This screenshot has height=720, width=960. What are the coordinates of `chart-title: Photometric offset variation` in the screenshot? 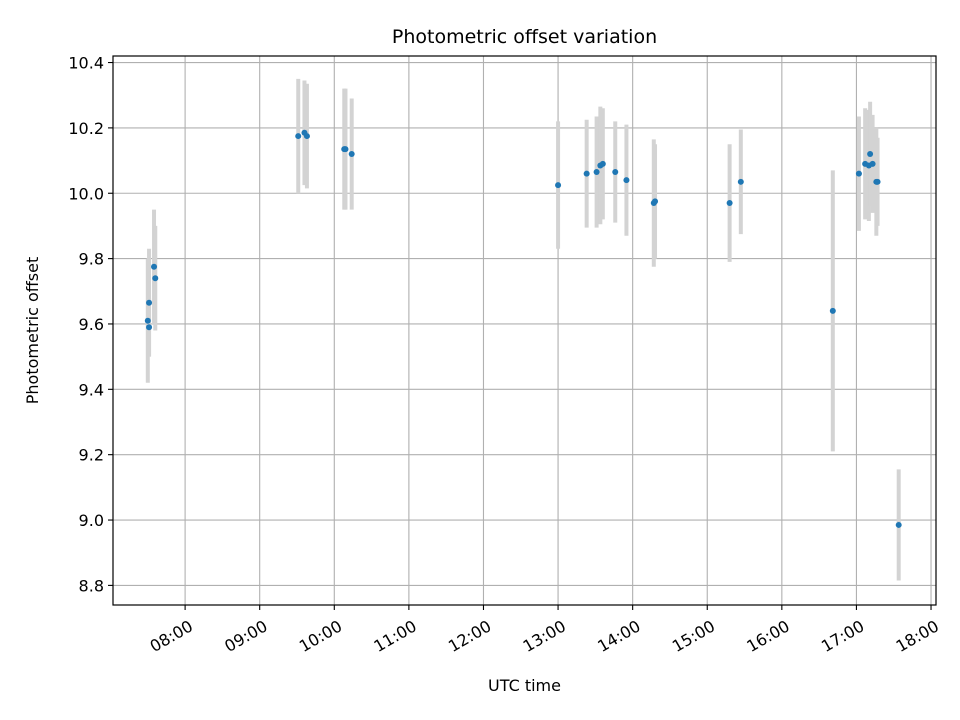 It's located at (524, 37).